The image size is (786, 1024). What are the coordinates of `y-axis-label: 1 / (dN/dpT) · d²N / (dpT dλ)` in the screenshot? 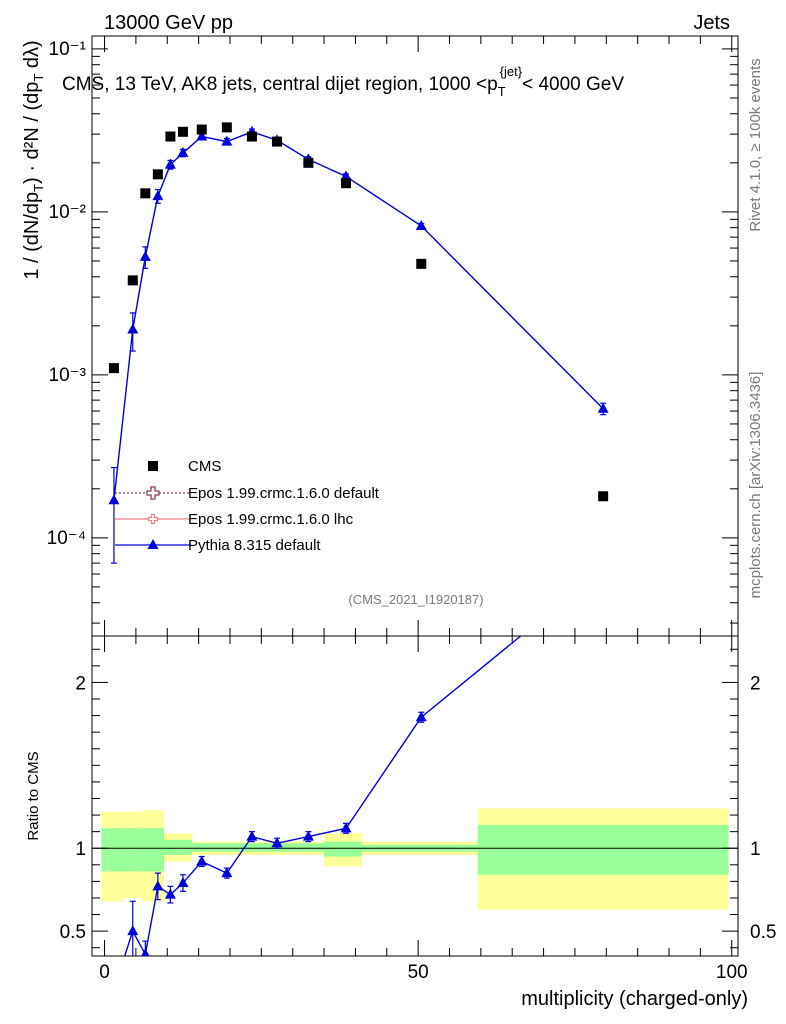 It's located at (33, 159).